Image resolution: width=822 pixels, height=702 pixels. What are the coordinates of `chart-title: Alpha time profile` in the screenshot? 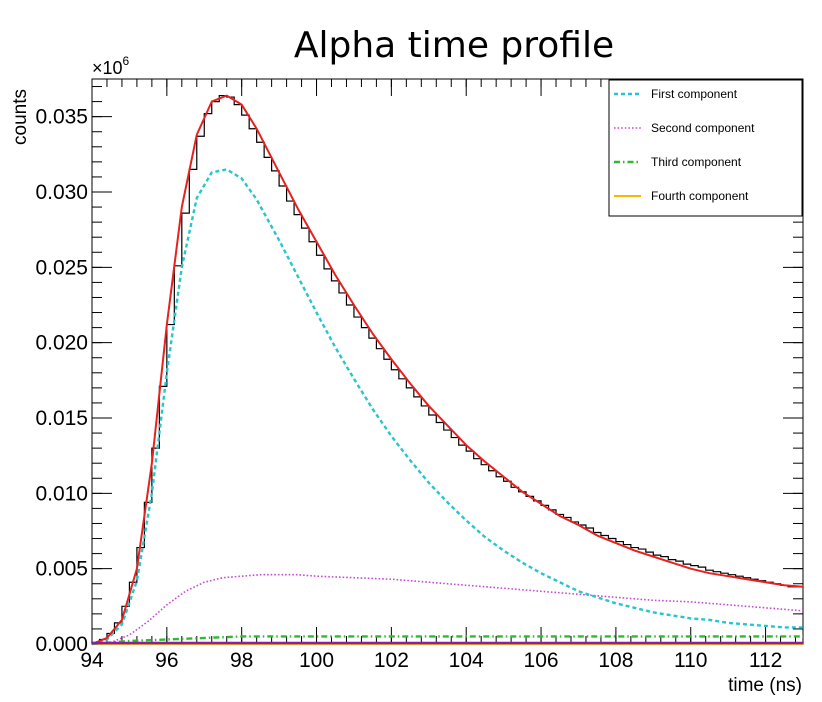 It's located at (454, 45).